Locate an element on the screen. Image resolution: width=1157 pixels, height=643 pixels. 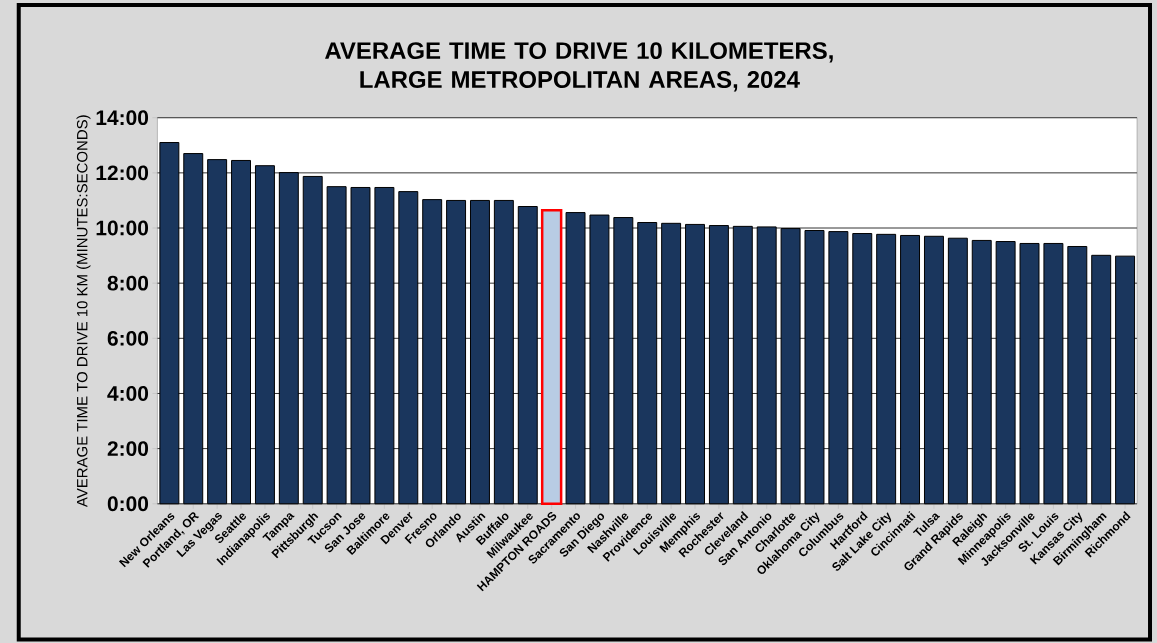
y-tick-label: 6:00 is located at coordinates (128, 338).